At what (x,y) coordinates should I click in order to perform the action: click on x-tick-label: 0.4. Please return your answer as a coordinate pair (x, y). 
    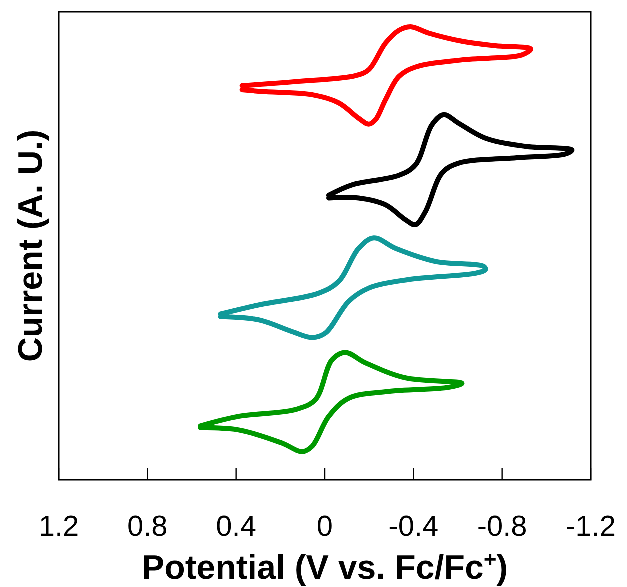
    Looking at the image, I should click on (236, 527).